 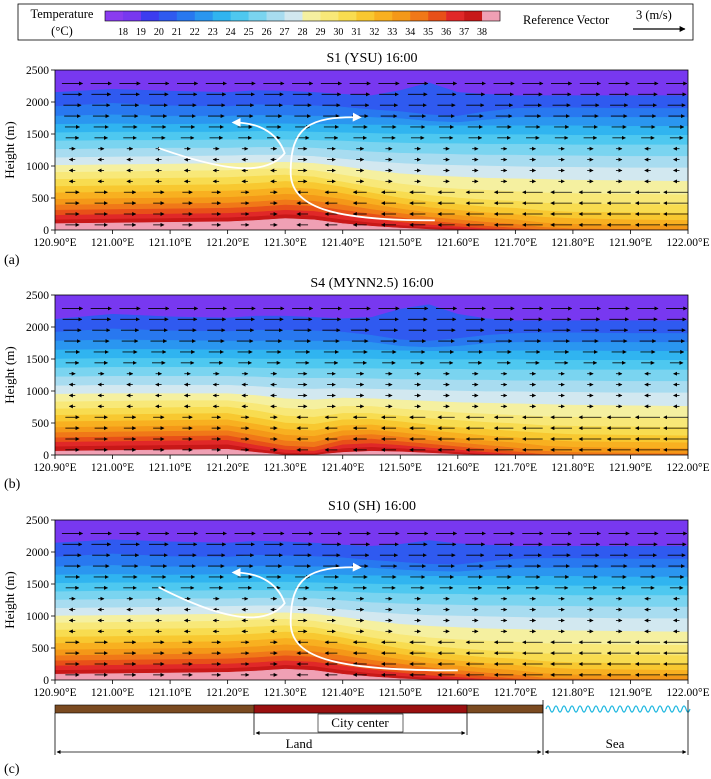 What do you see at coordinates (338, 32) in the screenshot?
I see `colorbar-tick-label: 30` at bounding box center [338, 32].